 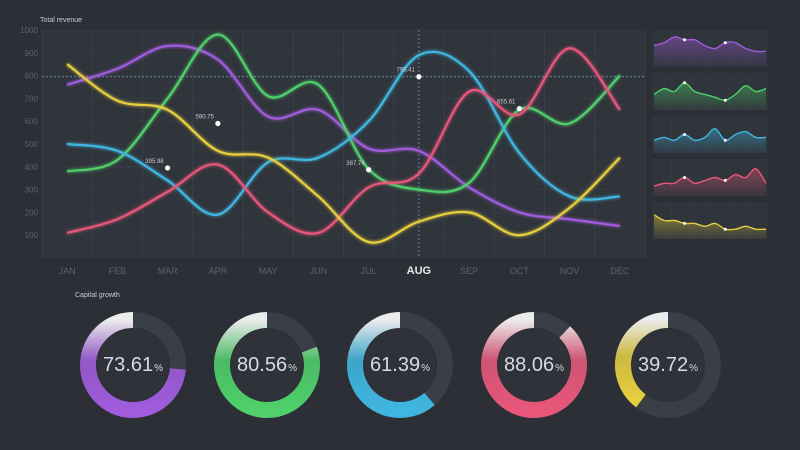 I want to click on donut-number: 88.06, so click(x=529, y=364).